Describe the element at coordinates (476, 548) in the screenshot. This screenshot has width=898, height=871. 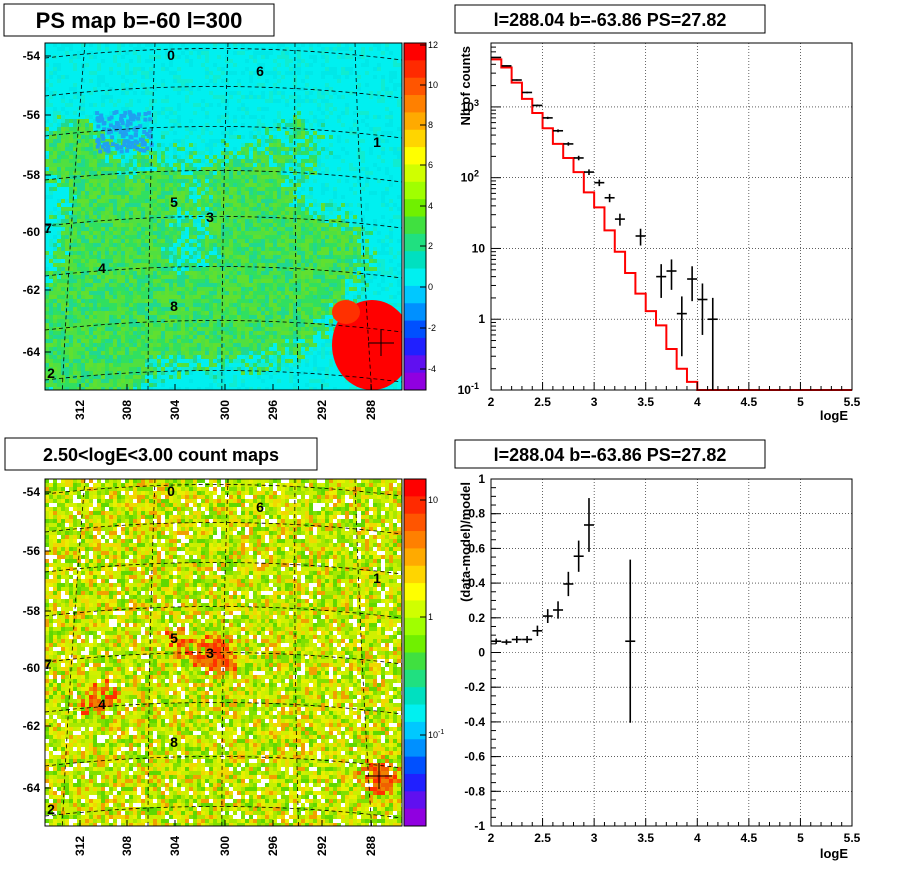
I see `residuals-y-tick-label: 0.6` at that location.